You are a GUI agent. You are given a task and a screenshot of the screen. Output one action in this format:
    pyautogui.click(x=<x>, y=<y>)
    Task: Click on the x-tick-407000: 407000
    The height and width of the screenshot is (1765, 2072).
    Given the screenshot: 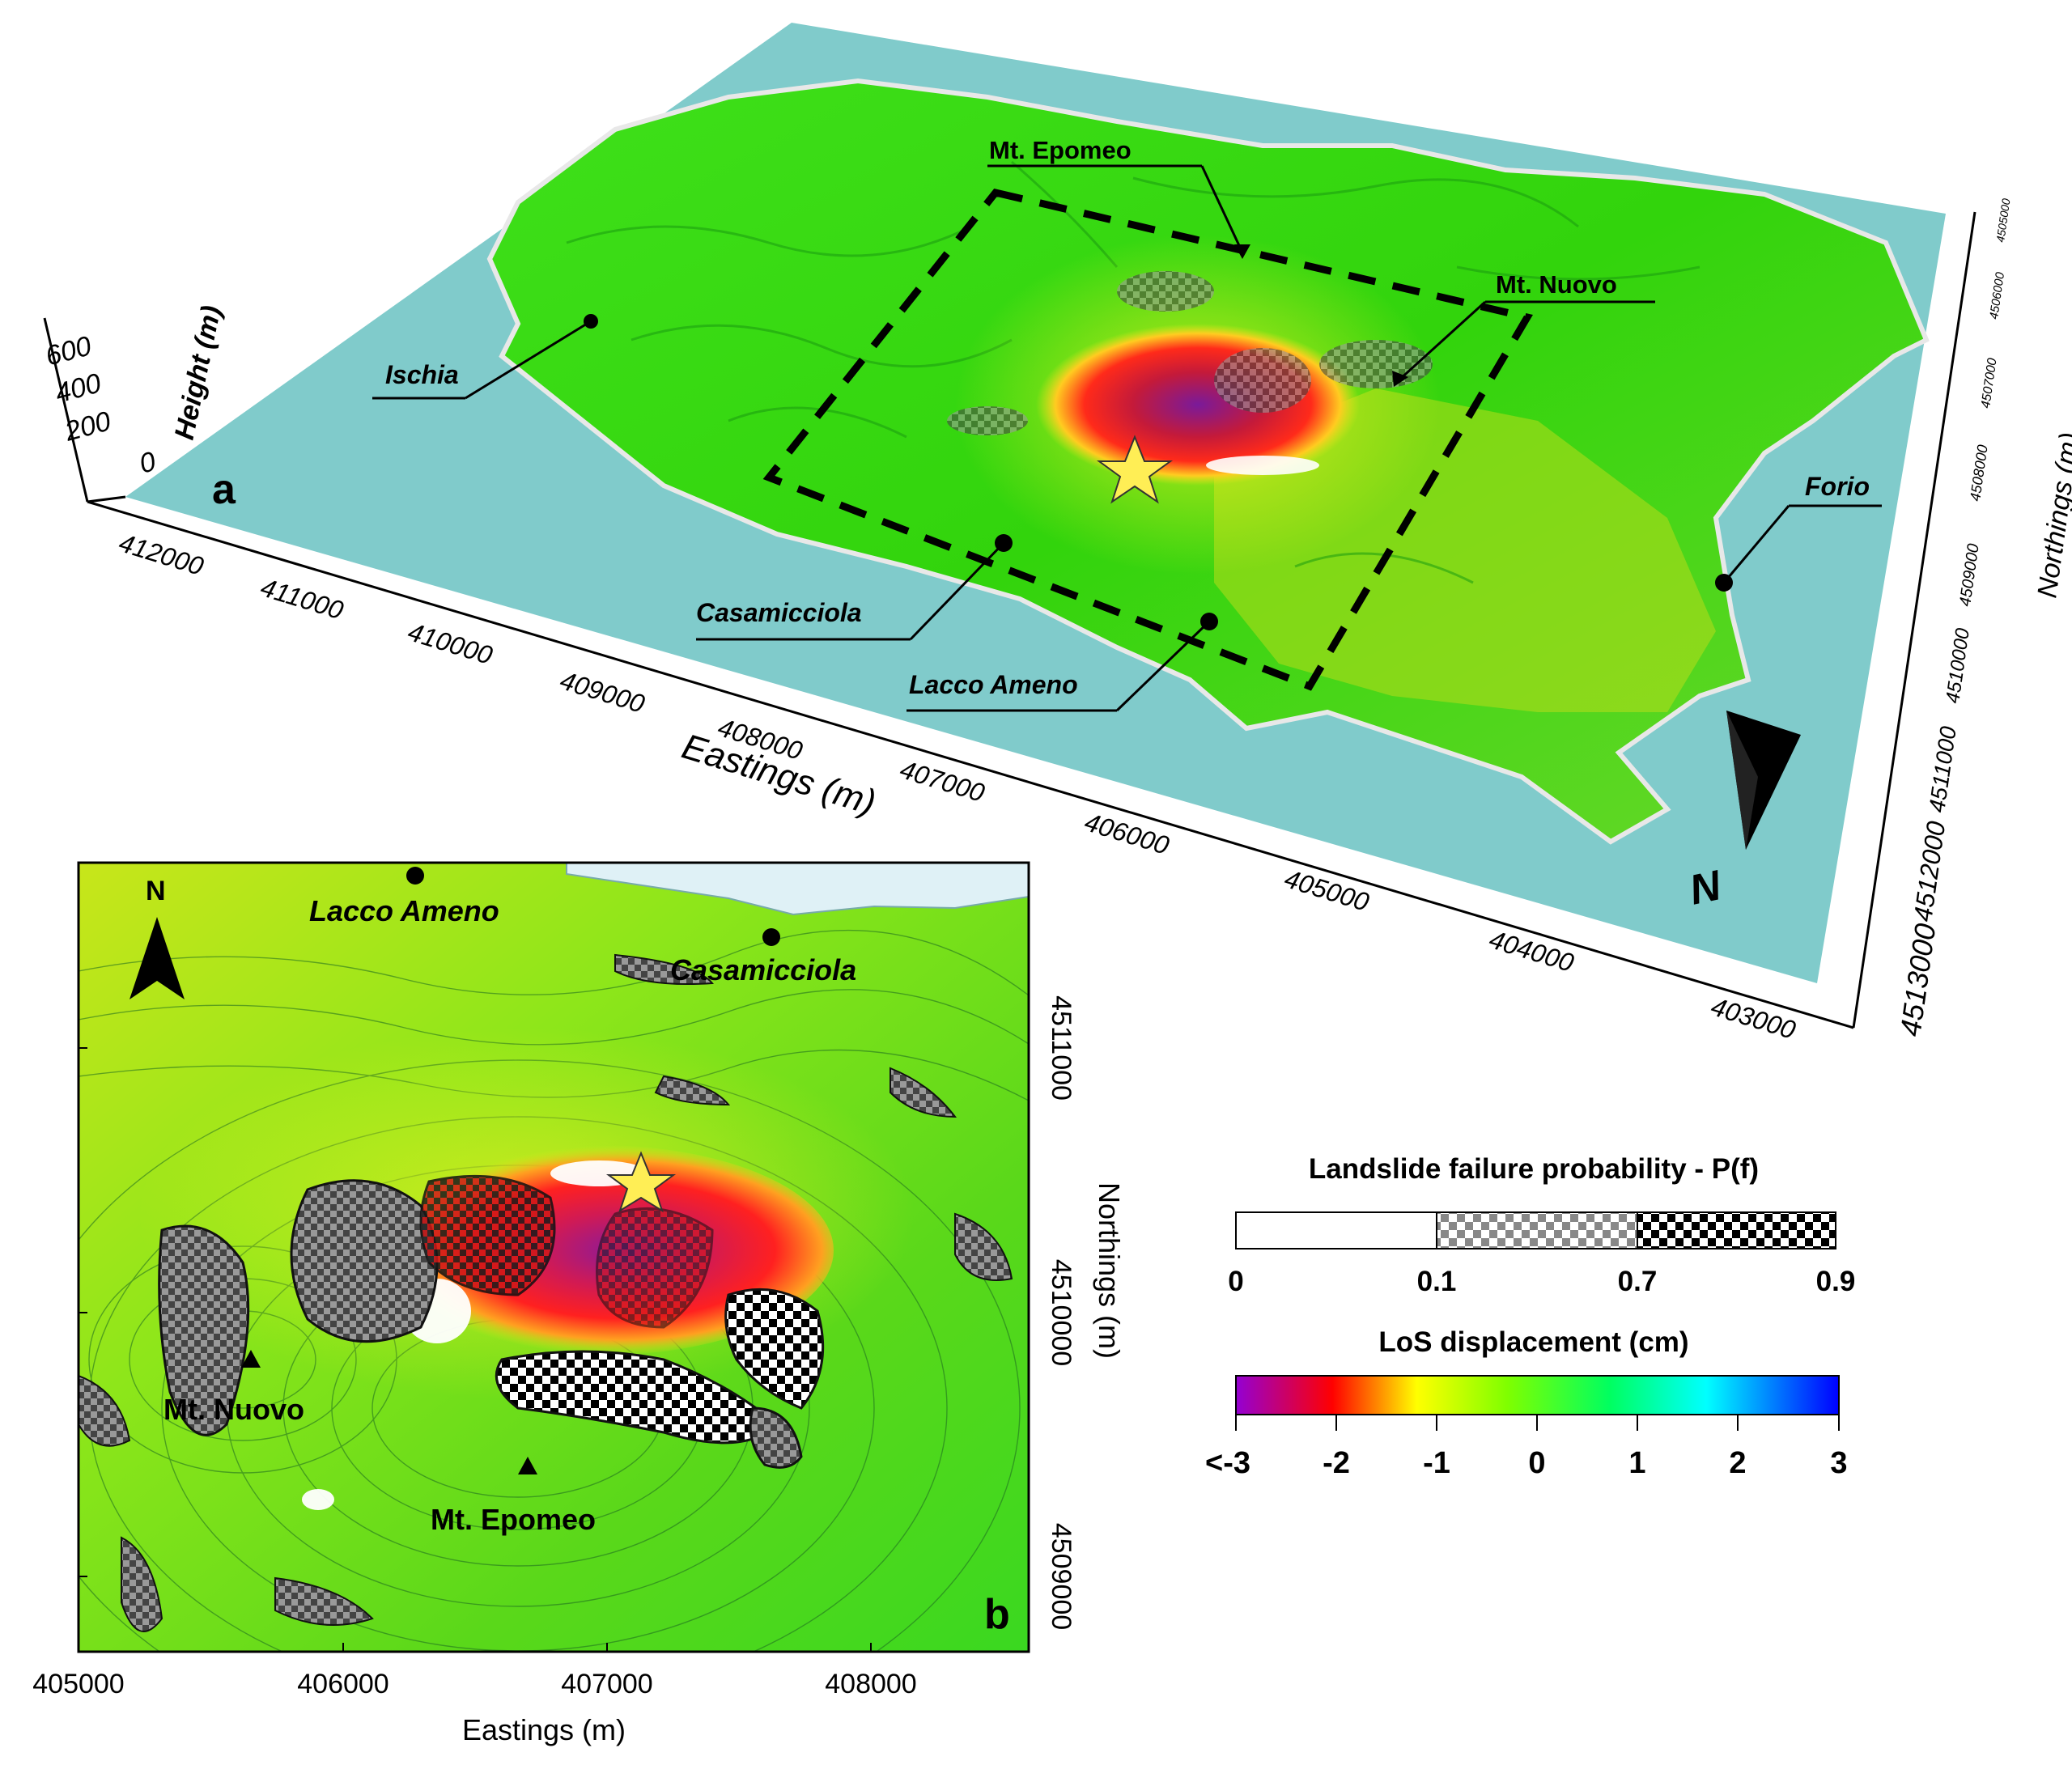 What is the action you would take?
    pyautogui.click(x=606, y=1684)
    